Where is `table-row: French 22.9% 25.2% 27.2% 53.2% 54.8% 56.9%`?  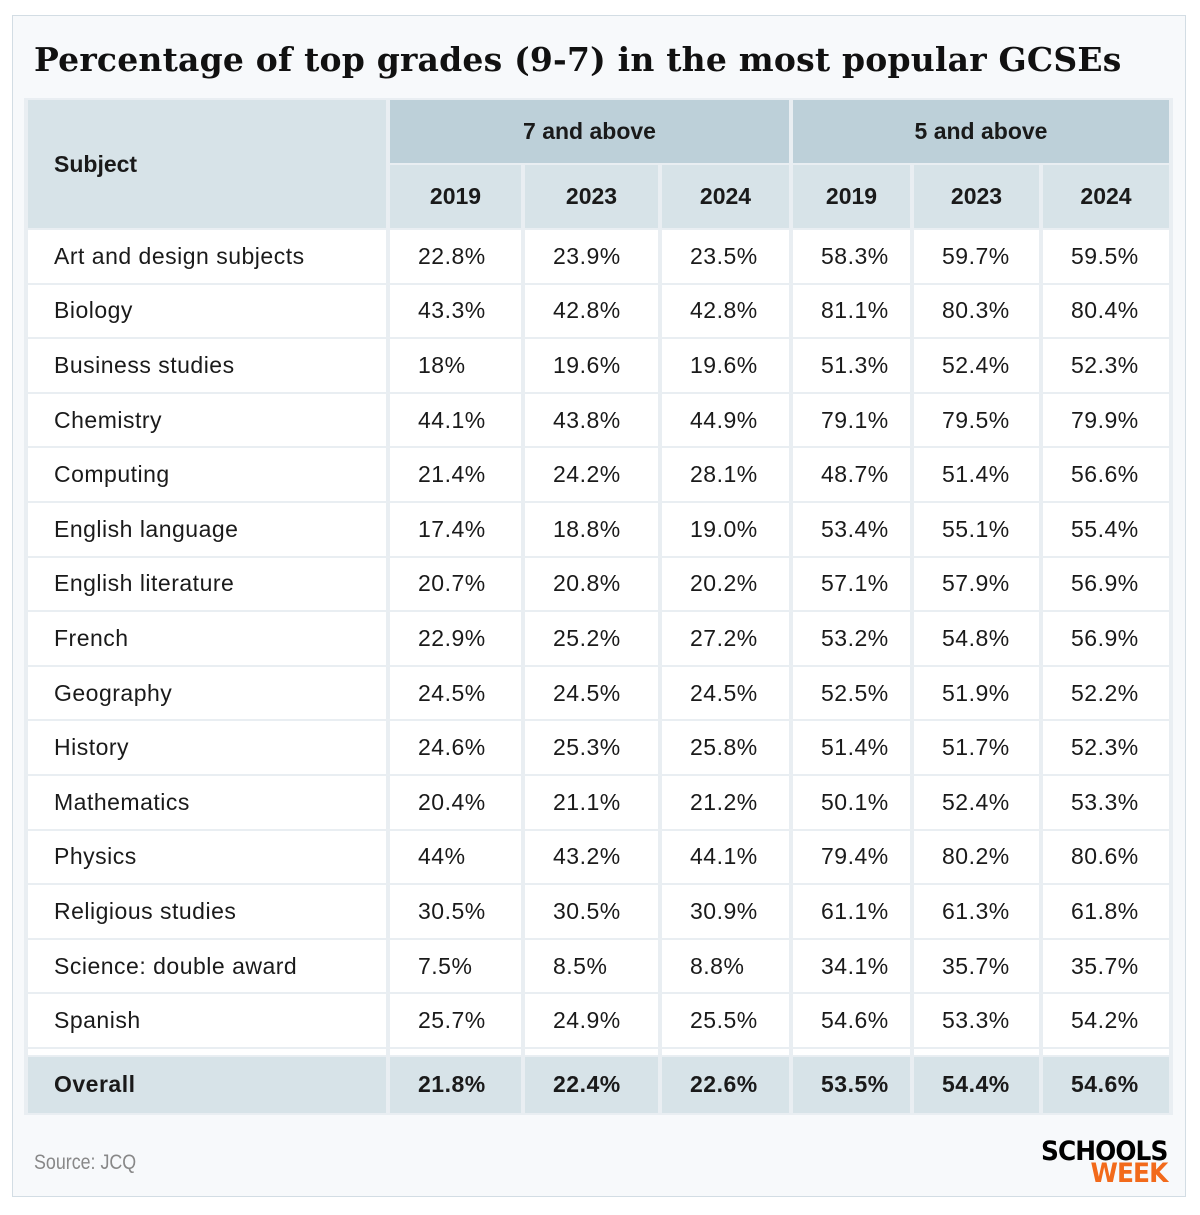
table-row: French 22.9% 25.2% 27.2% 53.2% 54.8% 56.9% is located at coordinates (598, 638).